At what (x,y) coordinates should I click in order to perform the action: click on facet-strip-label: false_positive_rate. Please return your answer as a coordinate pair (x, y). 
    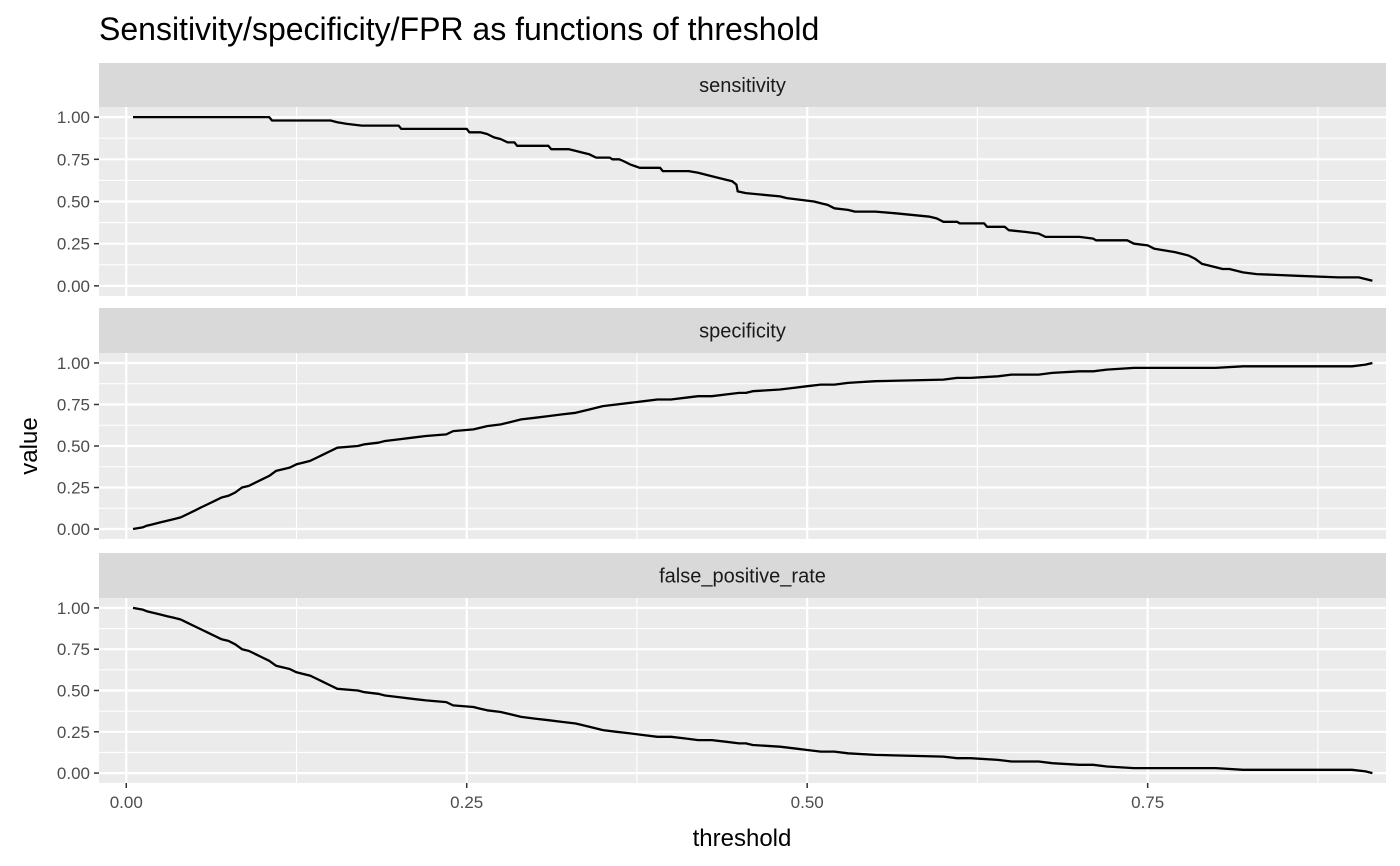
    Looking at the image, I should click on (742, 577).